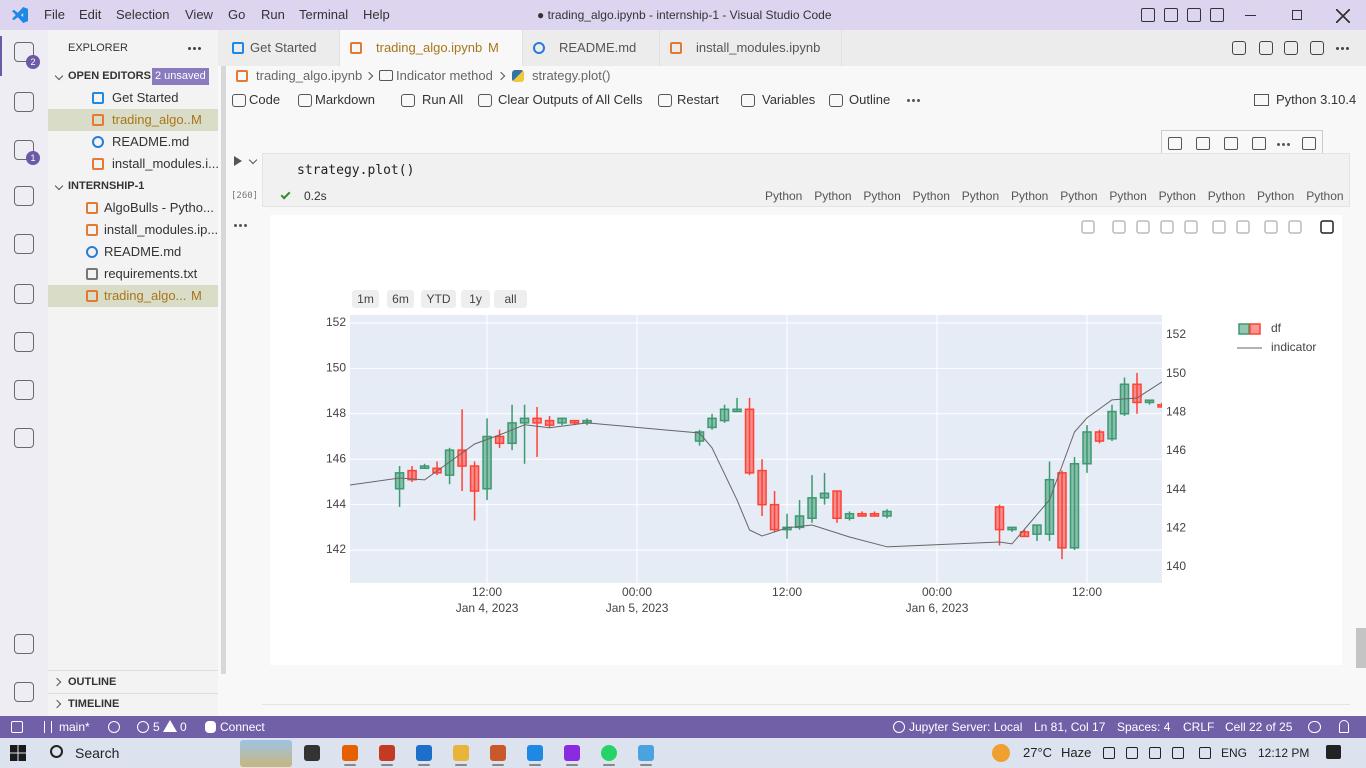 The width and height of the screenshot is (1366, 768). I want to click on tab-label: README.md, so click(598, 47).